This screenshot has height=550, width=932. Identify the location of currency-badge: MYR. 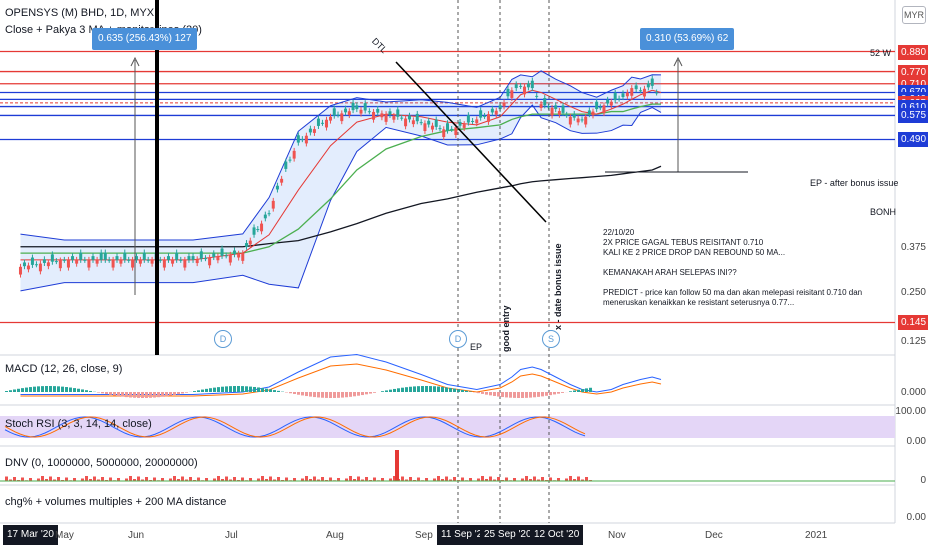
(914, 15).